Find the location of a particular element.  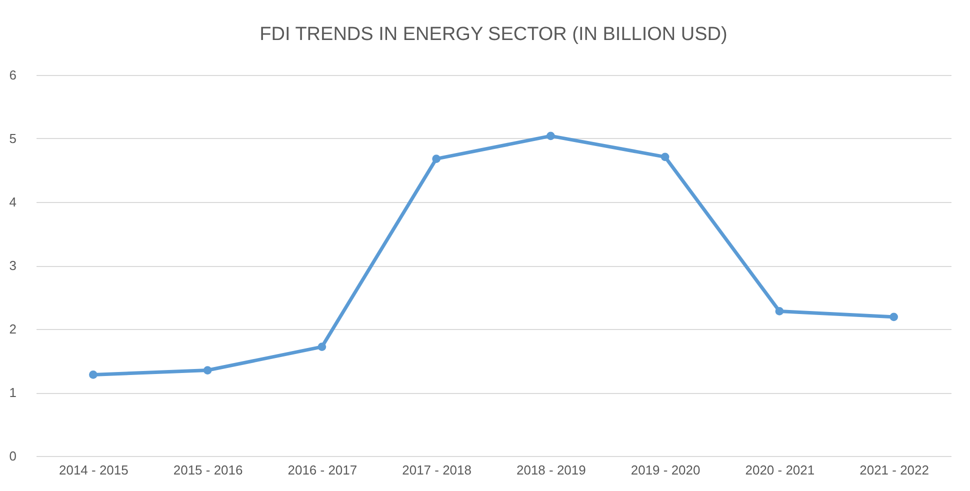

y-tick-label: 0 is located at coordinates (12, 456).